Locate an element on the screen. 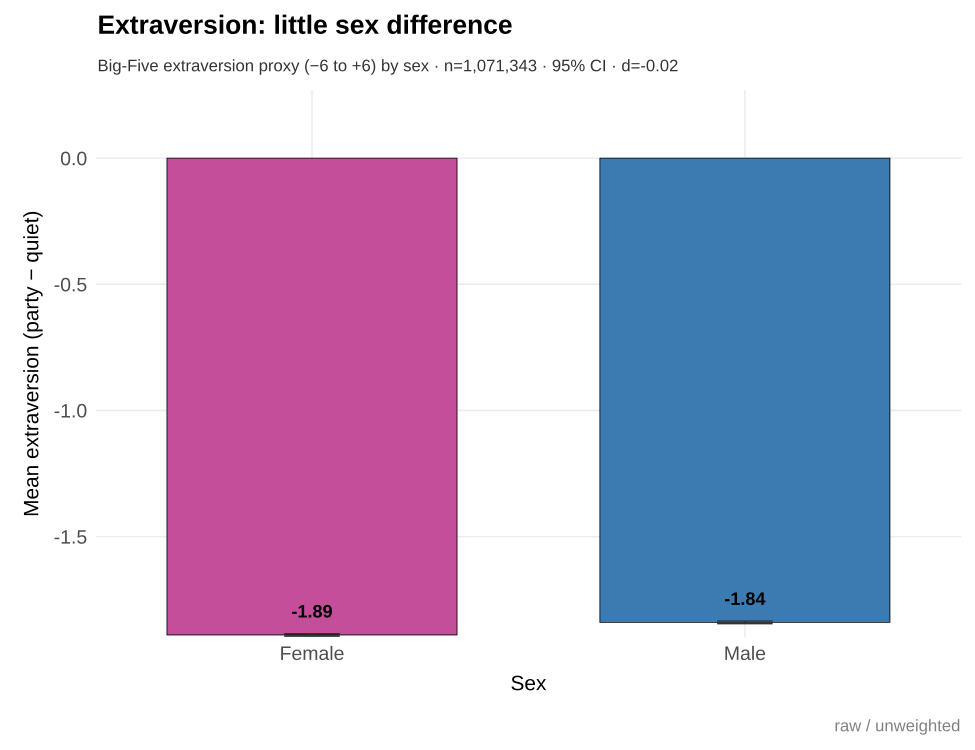  y-tick-label: 0.0 is located at coordinates (73, 159).